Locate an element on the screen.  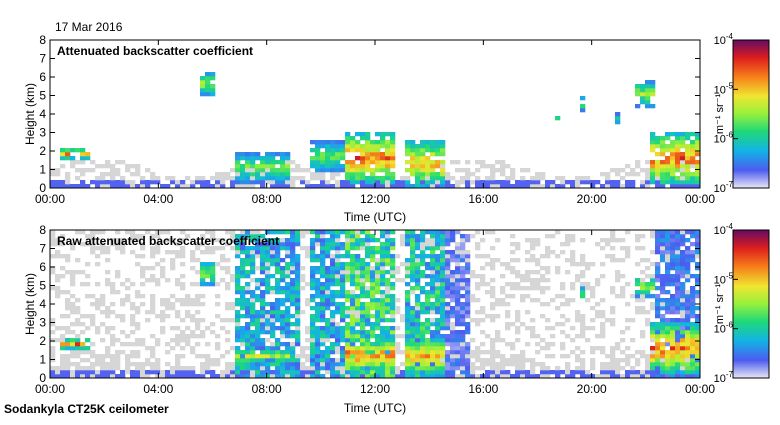
colorbar-unit: m⁻¹ sr⁻¹ is located at coordinates (720, 114).